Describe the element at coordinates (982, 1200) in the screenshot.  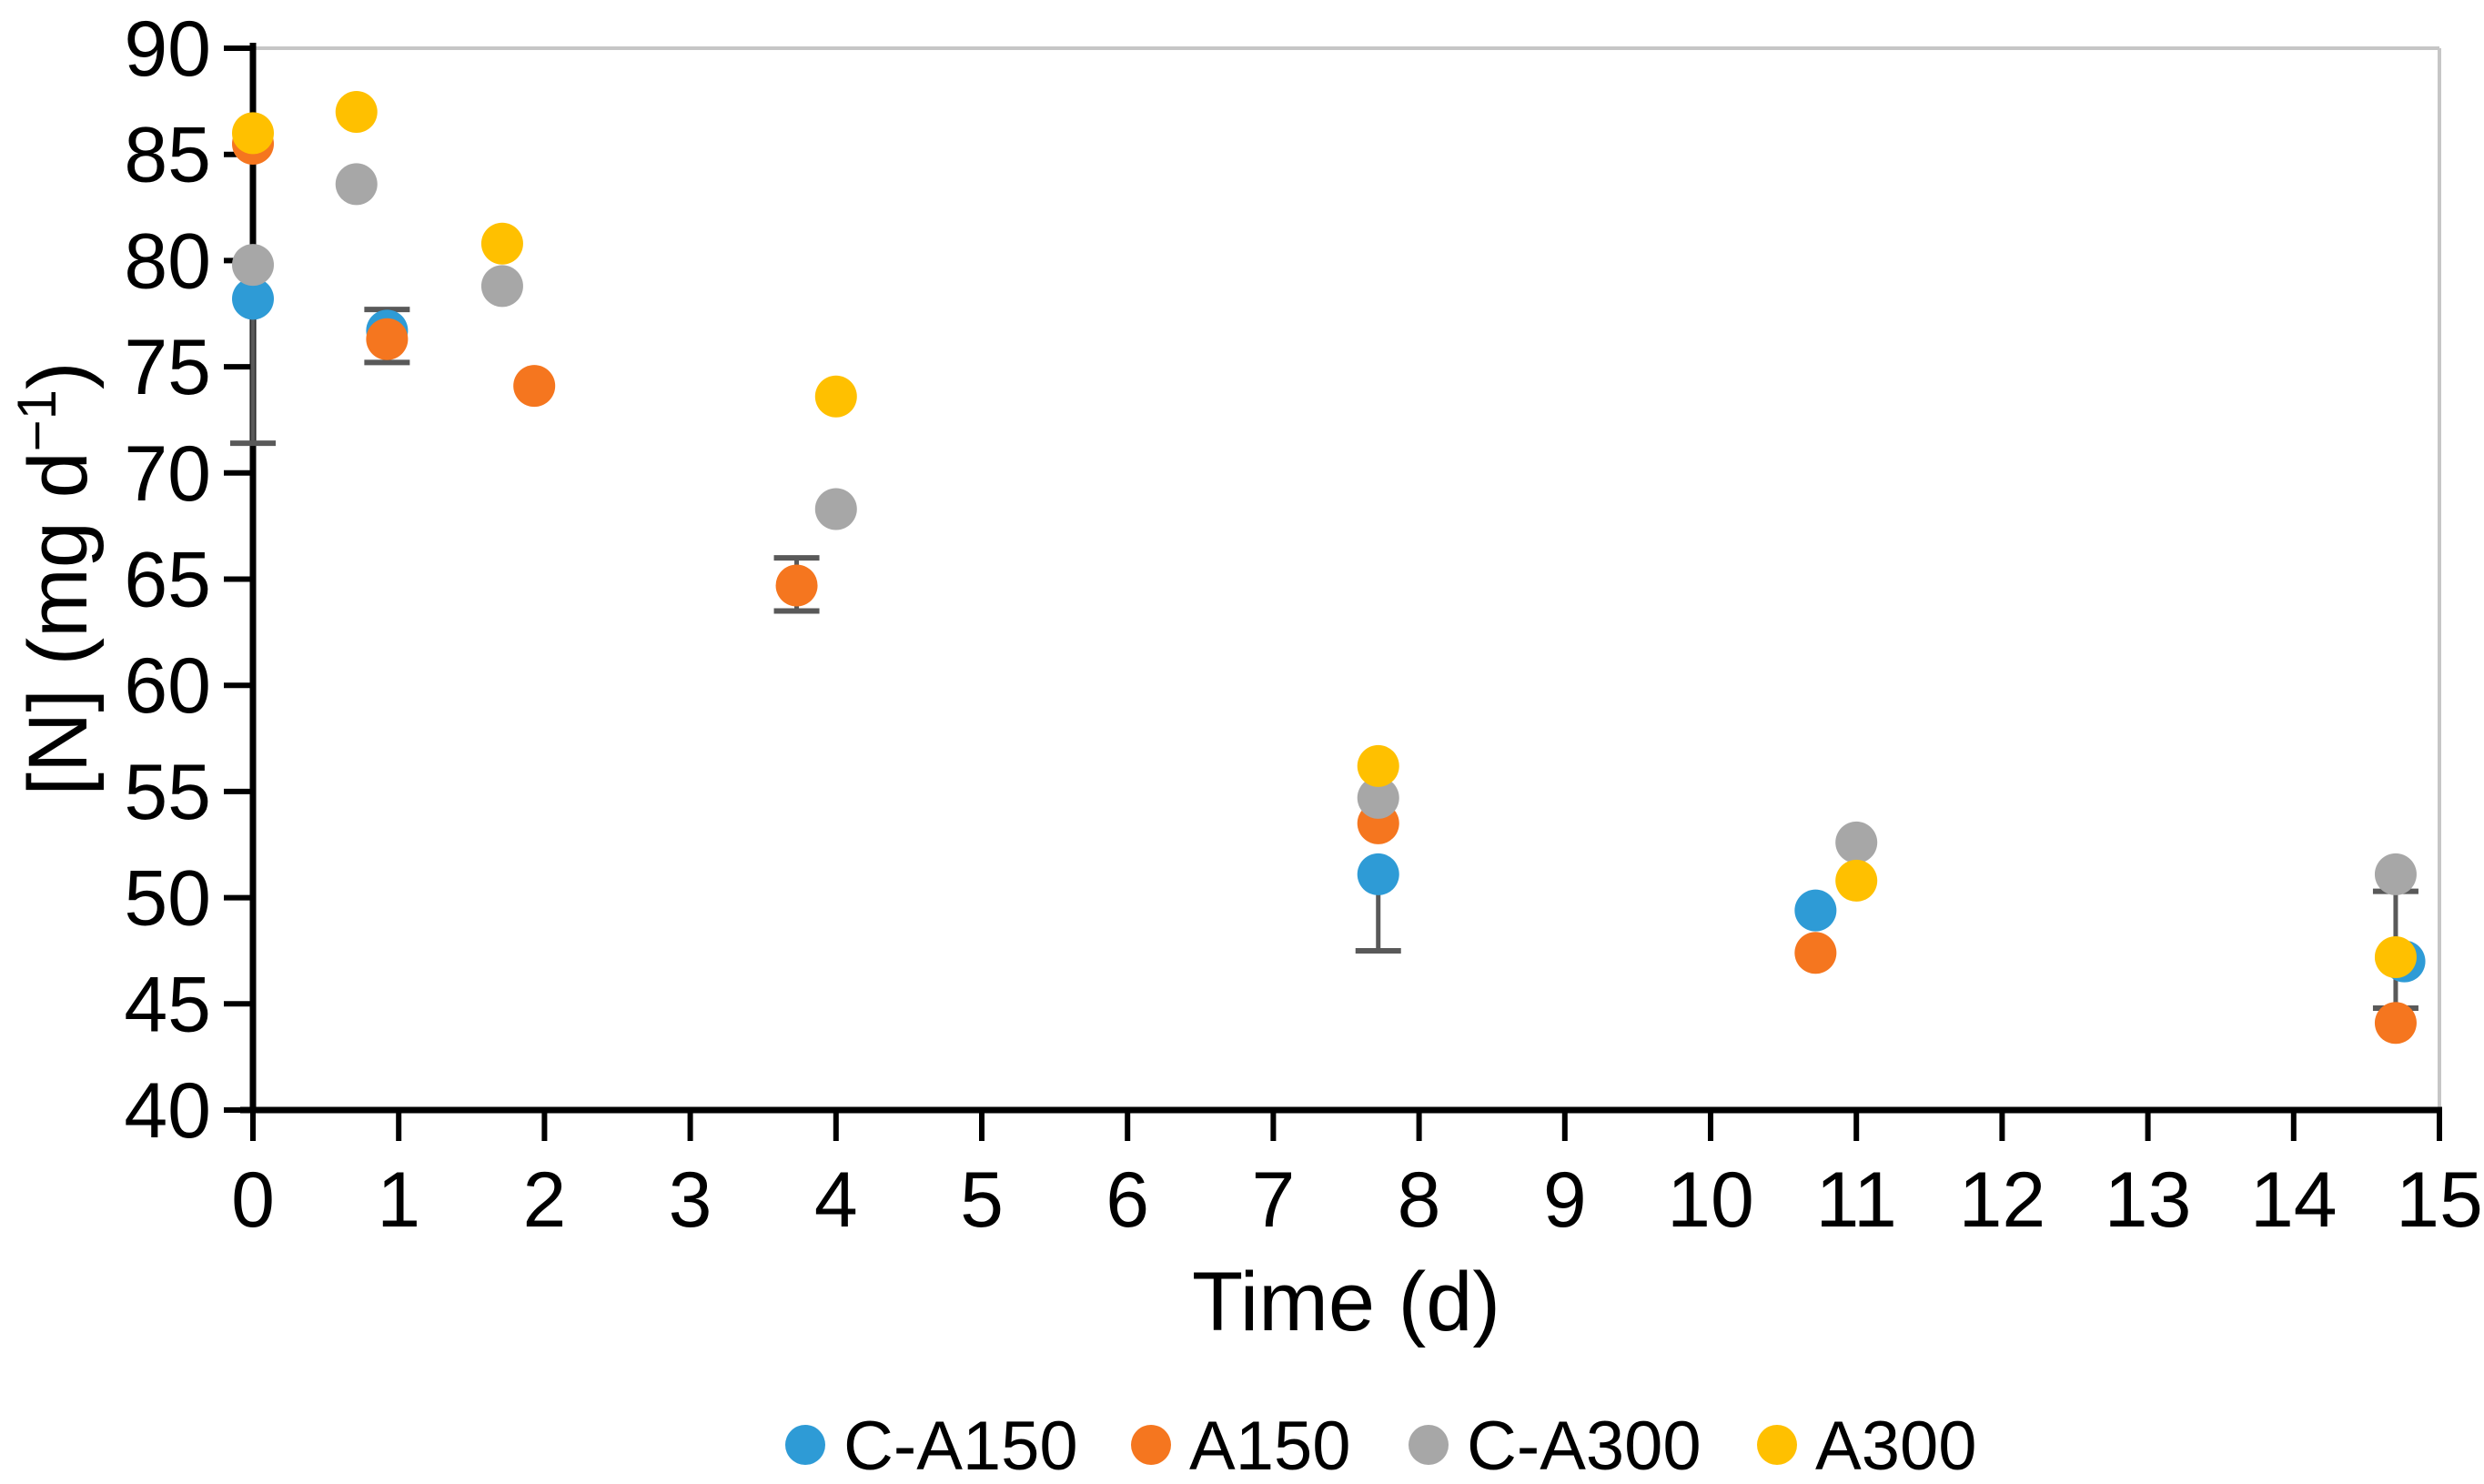
I see `x-tick-label: 5` at that location.